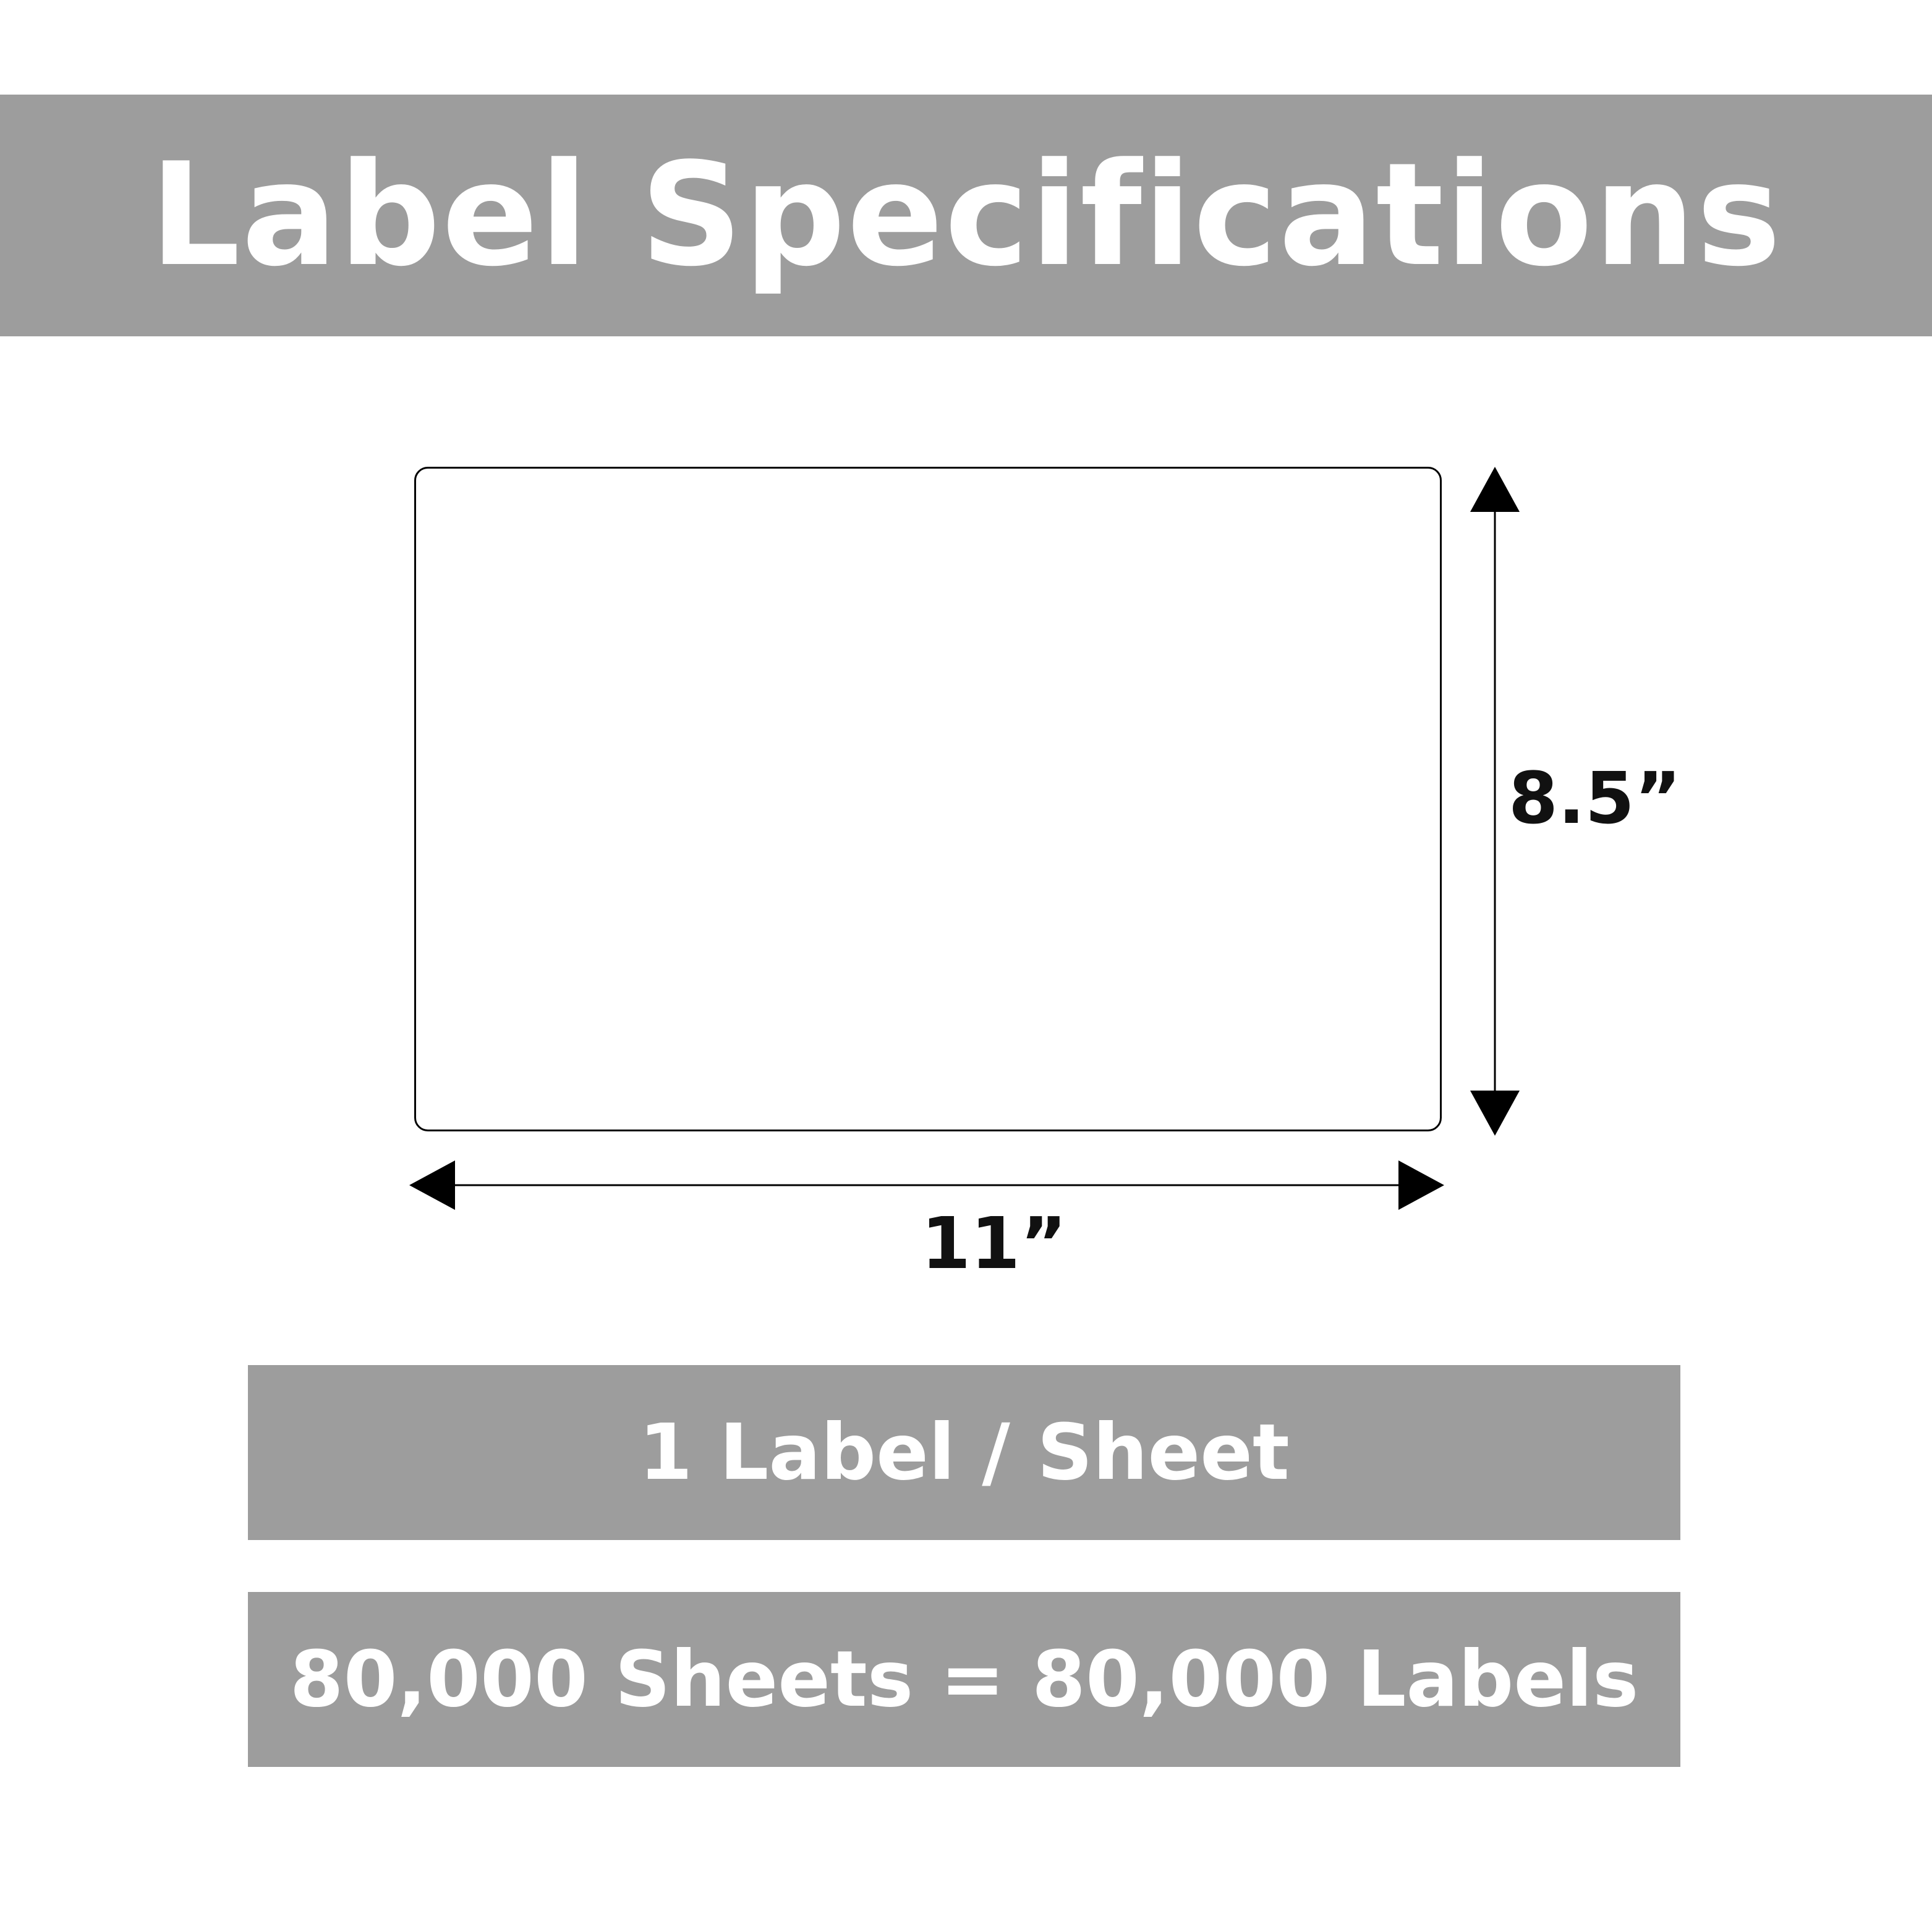 This screenshot has width=1932, height=1932. I want to click on header-banner: Label Specifications, so click(966, 215).